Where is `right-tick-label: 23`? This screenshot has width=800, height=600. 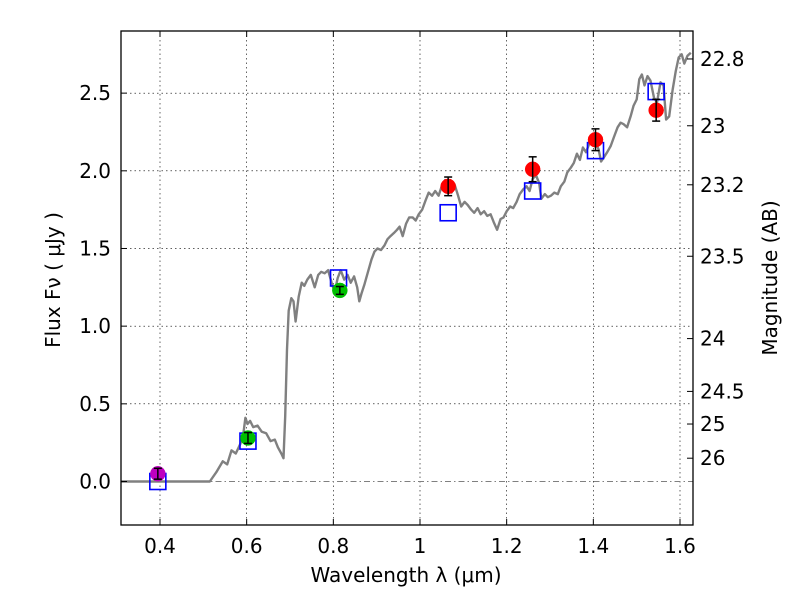
right-tick-label: 23 is located at coordinates (712, 126).